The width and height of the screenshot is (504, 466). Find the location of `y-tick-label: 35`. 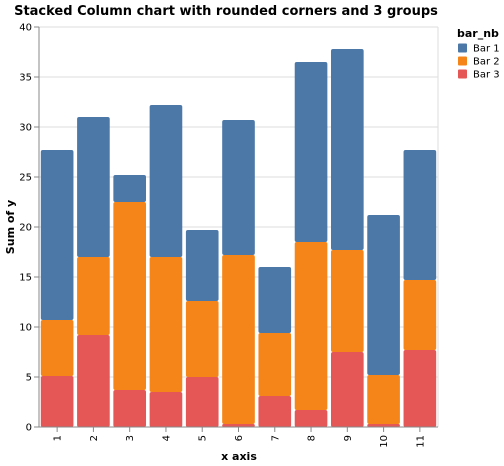

y-tick-label: 35 is located at coordinates (25, 78).